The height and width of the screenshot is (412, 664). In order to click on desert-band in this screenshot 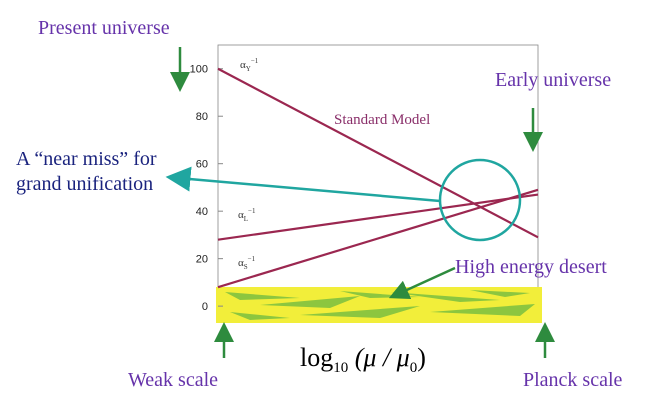, I will do `click(379, 305)`.